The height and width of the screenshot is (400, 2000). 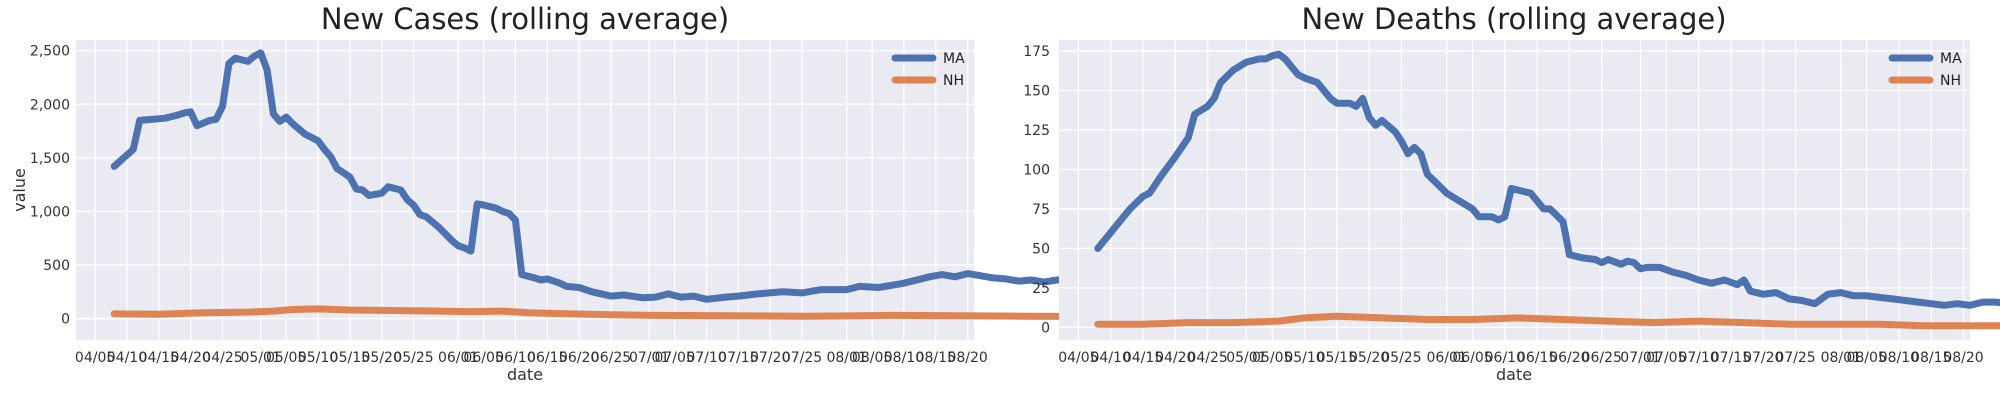 What do you see at coordinates (50, 212) in the screenshot?
I see `y-tick-label: 1,000` at bounding box center [50, 212].